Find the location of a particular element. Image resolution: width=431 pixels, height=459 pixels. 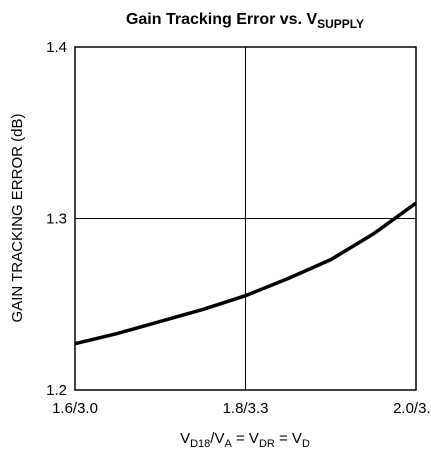

y-axis-label: GAIN TRACKING ERROR (dB) is located at coordinates (17, 218).